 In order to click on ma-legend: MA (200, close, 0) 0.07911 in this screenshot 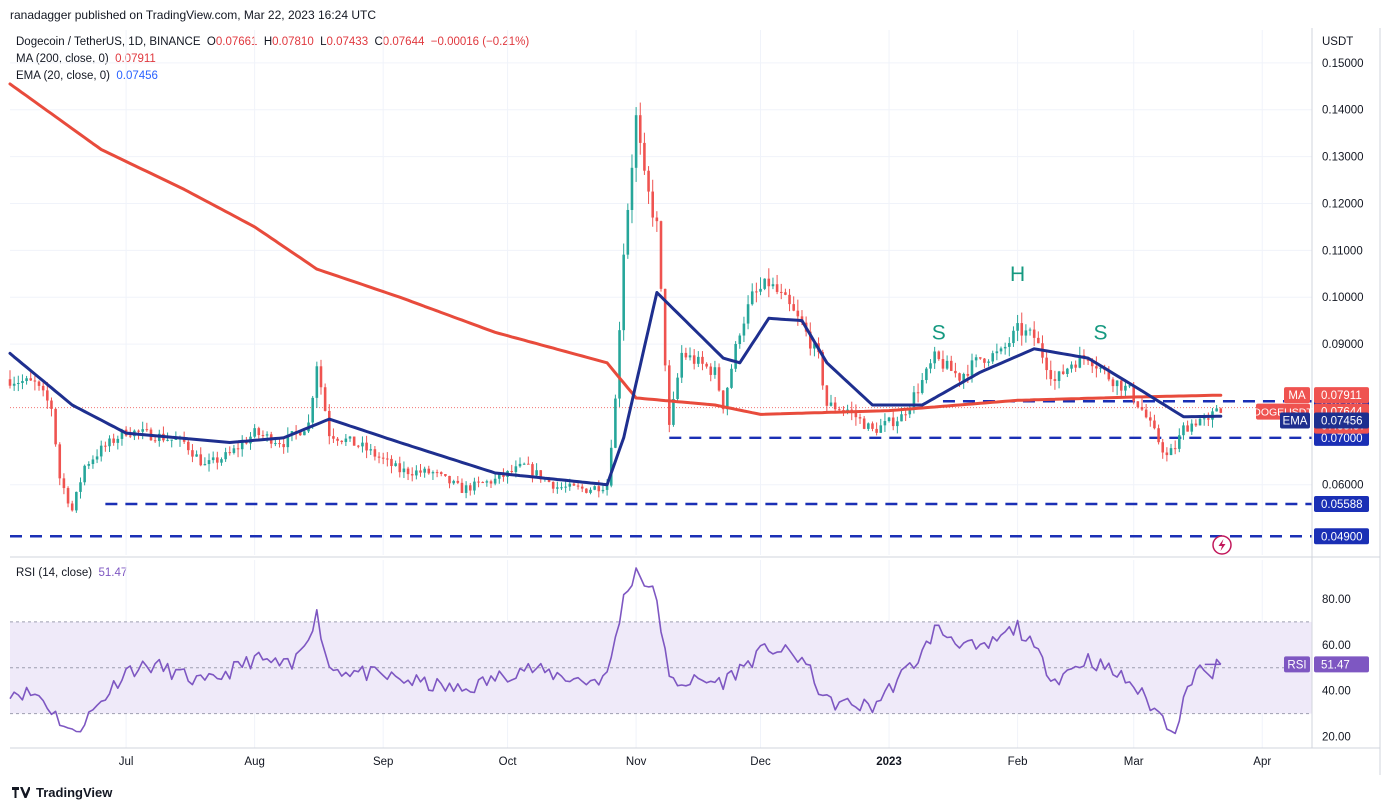, I will do `click(86, 59)`.